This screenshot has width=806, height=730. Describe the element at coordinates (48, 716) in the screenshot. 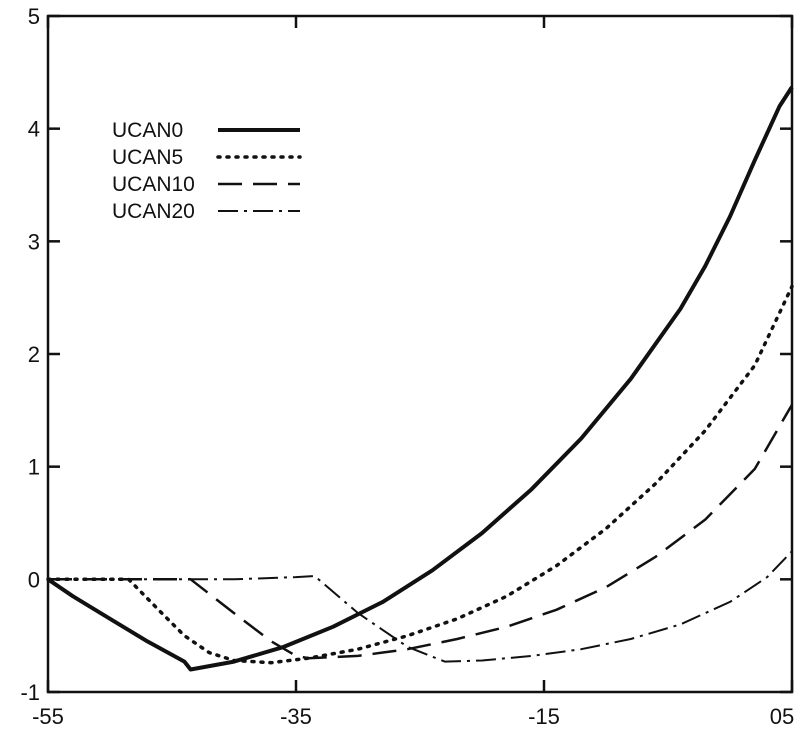

I see `x-tick-label: -55` at that location.